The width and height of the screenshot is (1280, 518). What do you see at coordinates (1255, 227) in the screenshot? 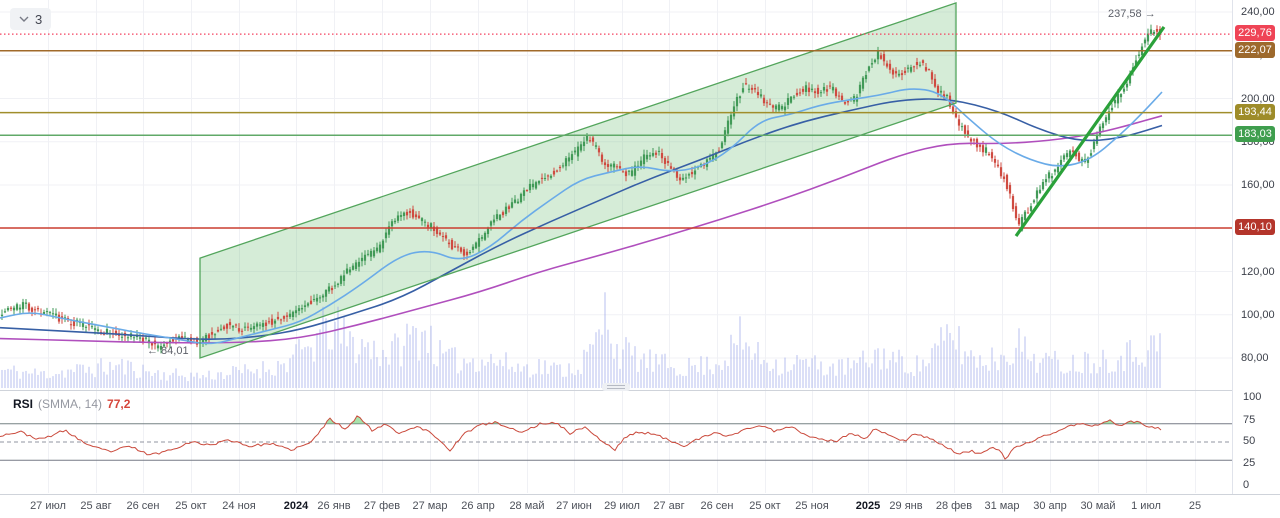
I see `price-level-badge: 140,10` at bounding box center [1255, 227].